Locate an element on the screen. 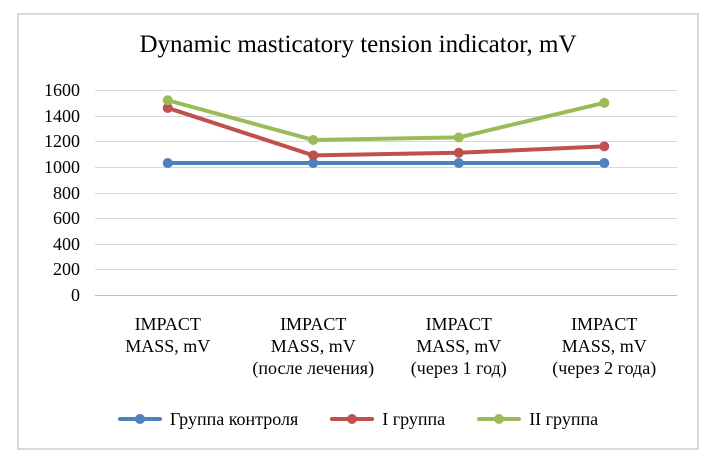  y-tick-label: 600 is located at coordinates (66, 218).